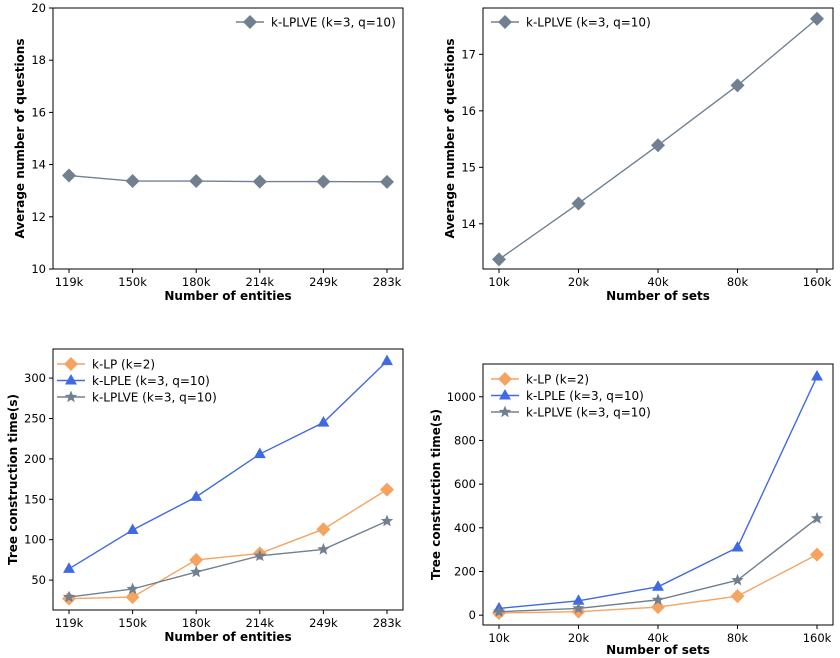 Image resolution: width=840 pixels, height=658 pixels. Describe the element at coordinates (323, 282) in the screenshot. I see `x-tick-label: 249k` at that location.